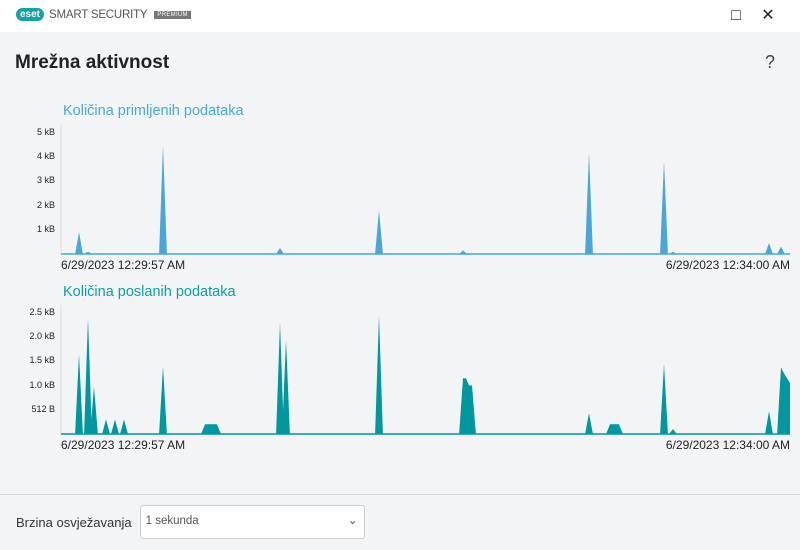  Describe the element at coordinates (172, 521) in the screenshot. I see `refresh-rate-value: 1 sekunda` at that location.